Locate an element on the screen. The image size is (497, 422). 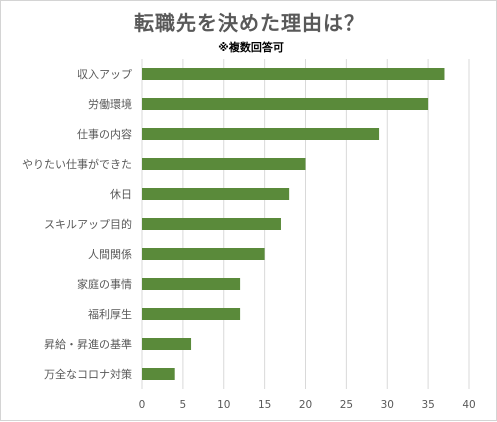
category-label: 福利厚生 is located at coordinates (110, 314).